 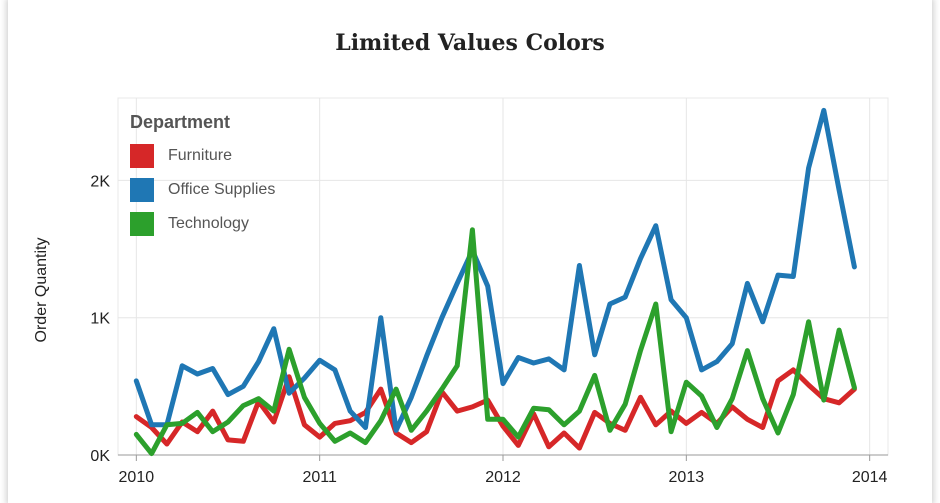 I want to click on legend-label-office-supplies: Office Supplies, so click(x=222, y=189).